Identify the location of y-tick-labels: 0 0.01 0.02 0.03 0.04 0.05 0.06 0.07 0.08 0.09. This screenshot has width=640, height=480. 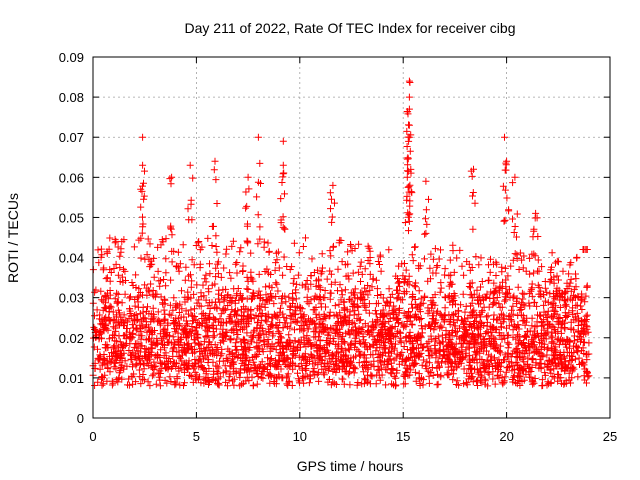
(71, 238).